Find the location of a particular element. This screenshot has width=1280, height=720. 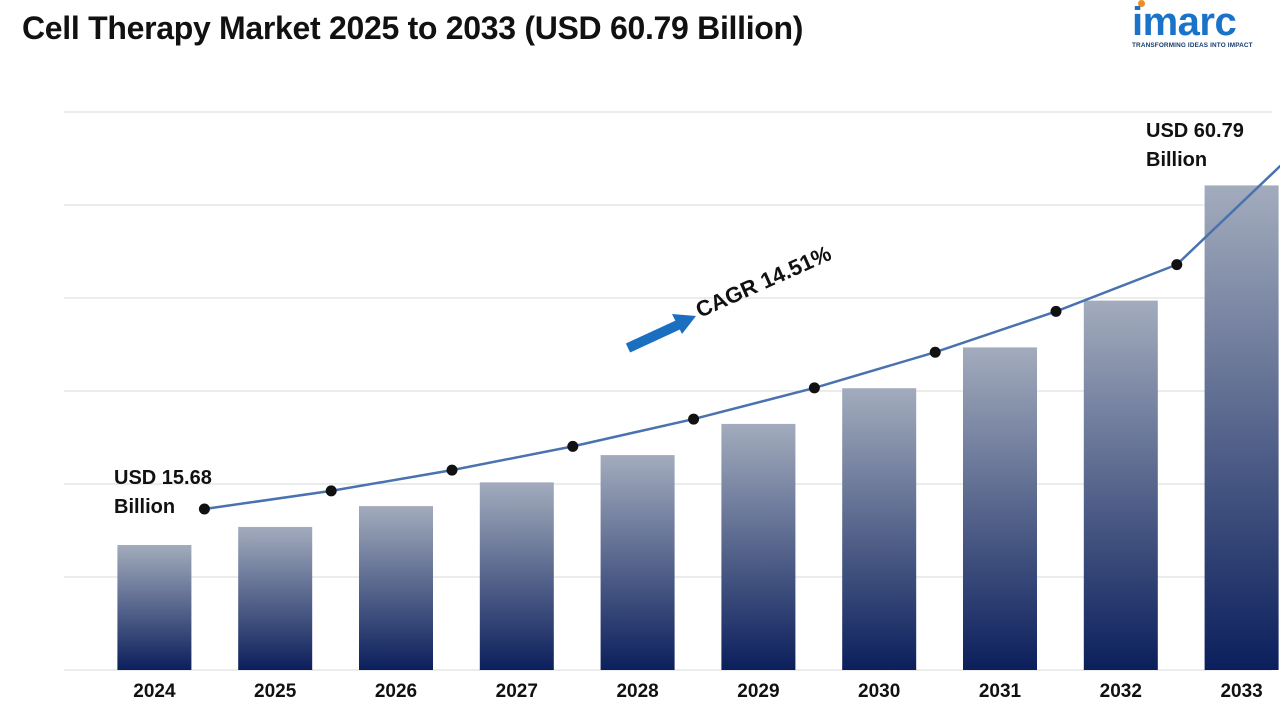

start-value-label: USD 15.68 is located at coordinates (163, 478).